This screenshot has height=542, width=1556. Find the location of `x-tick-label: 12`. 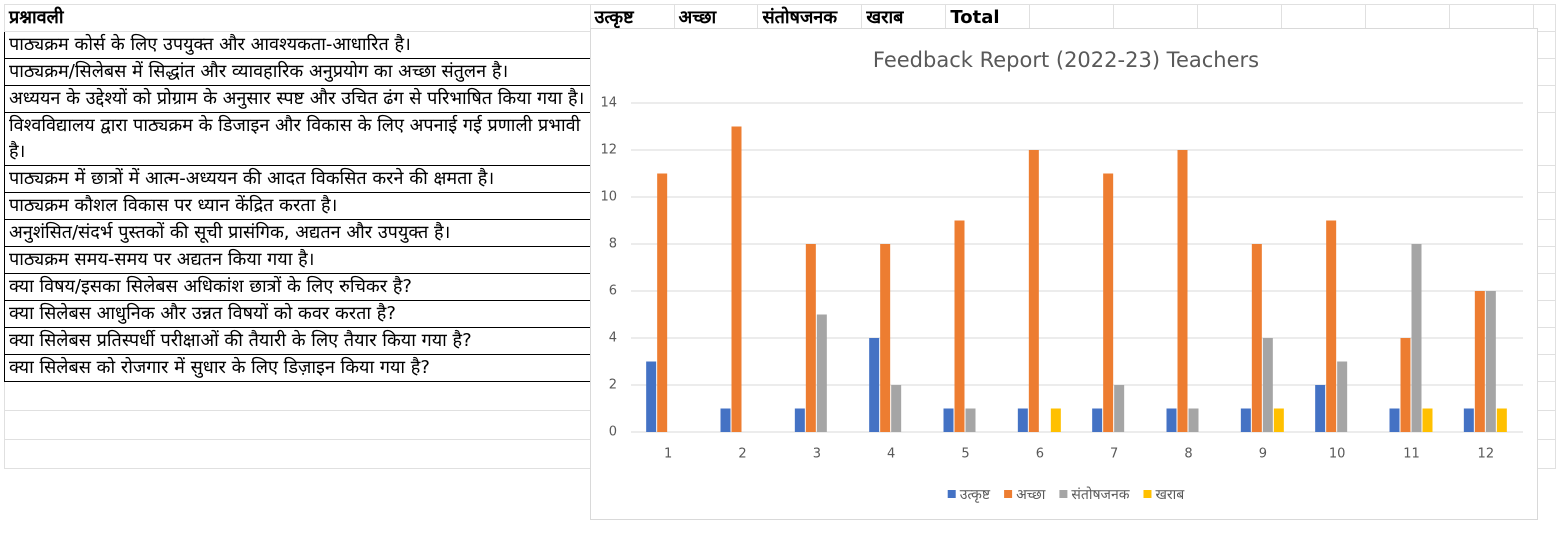

x-tick-label: 12 is located at coordinates (1486, 454).